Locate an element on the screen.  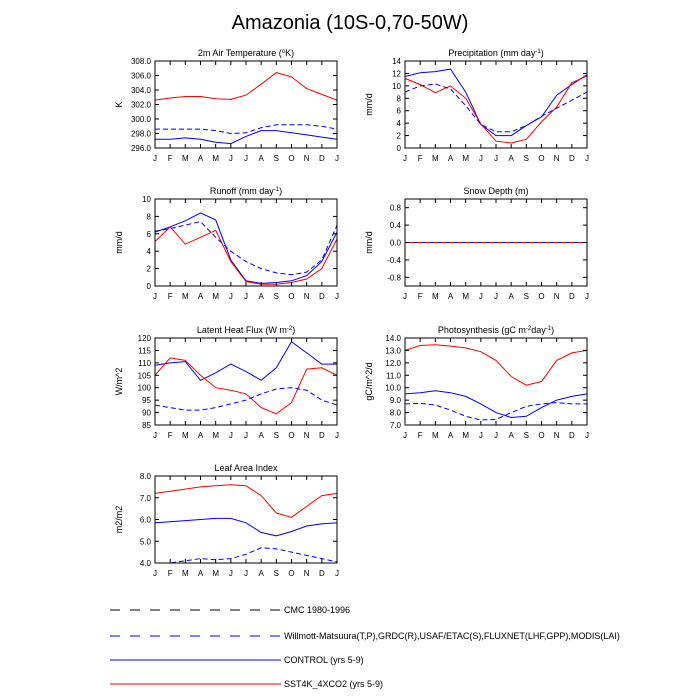
chart-title-text: Runoff (mm day is located at coordinates (242, 191).